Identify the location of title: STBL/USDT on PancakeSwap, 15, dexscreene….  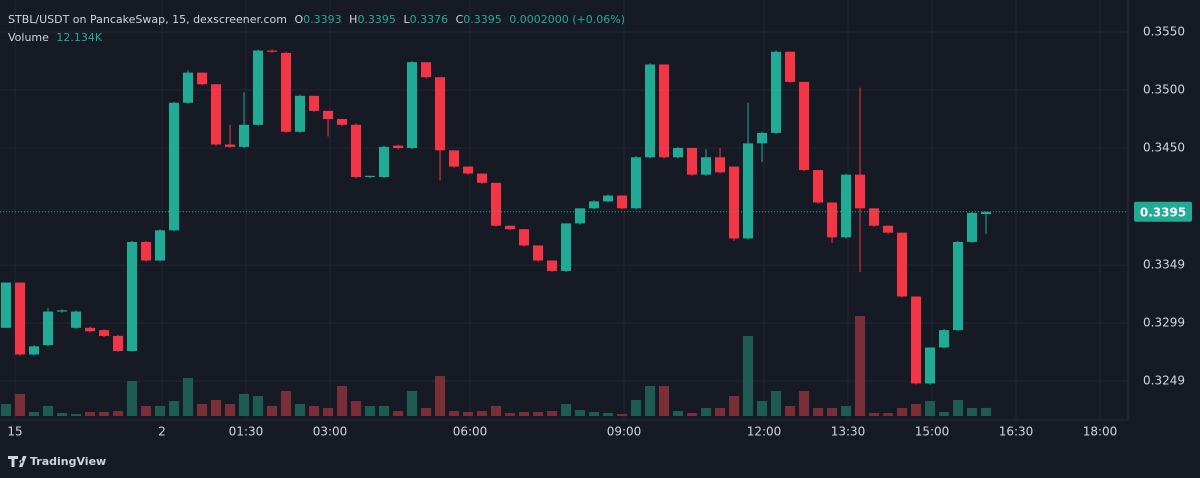
(147, 19).